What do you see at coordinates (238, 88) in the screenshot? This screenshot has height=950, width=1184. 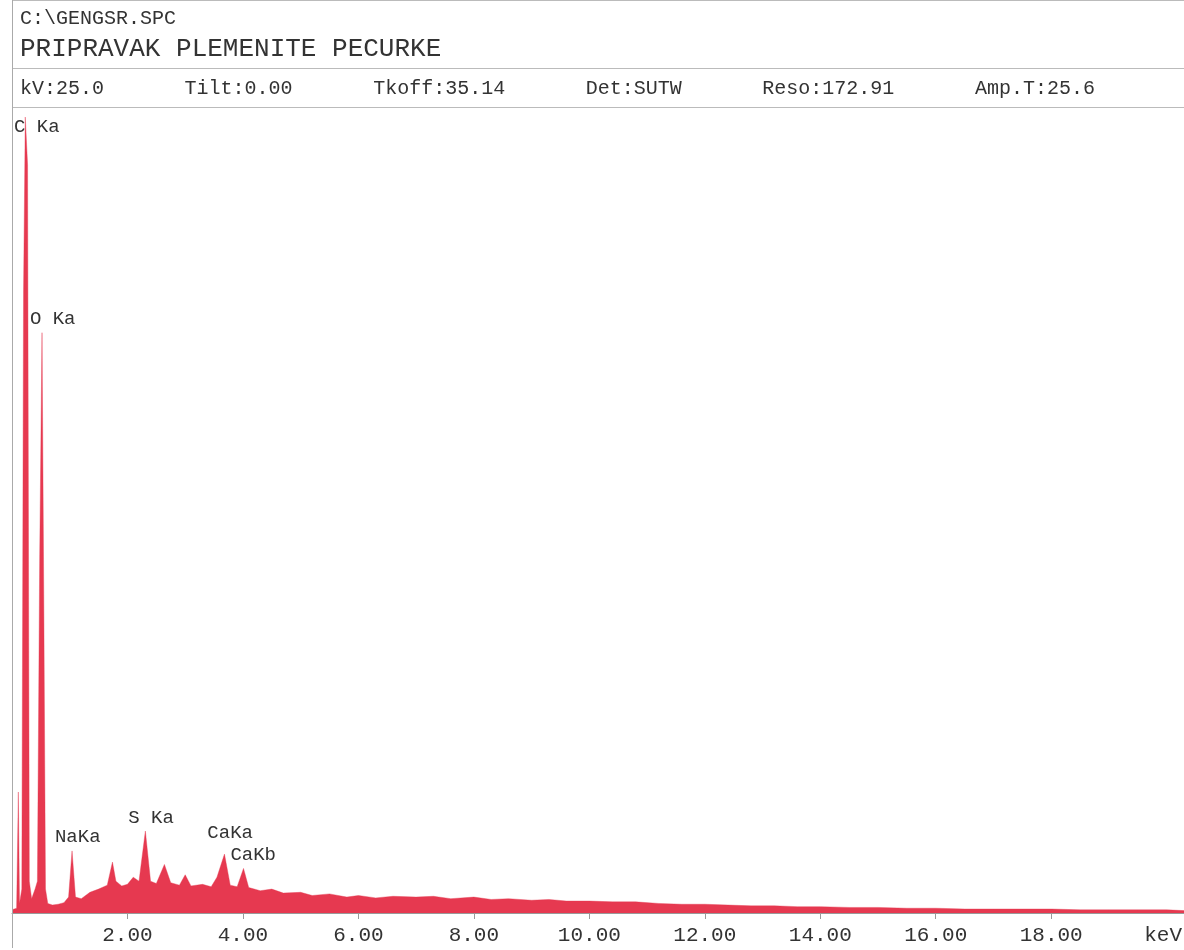 I see `text: Tilt:0.00` at bounding box center [238, 88].